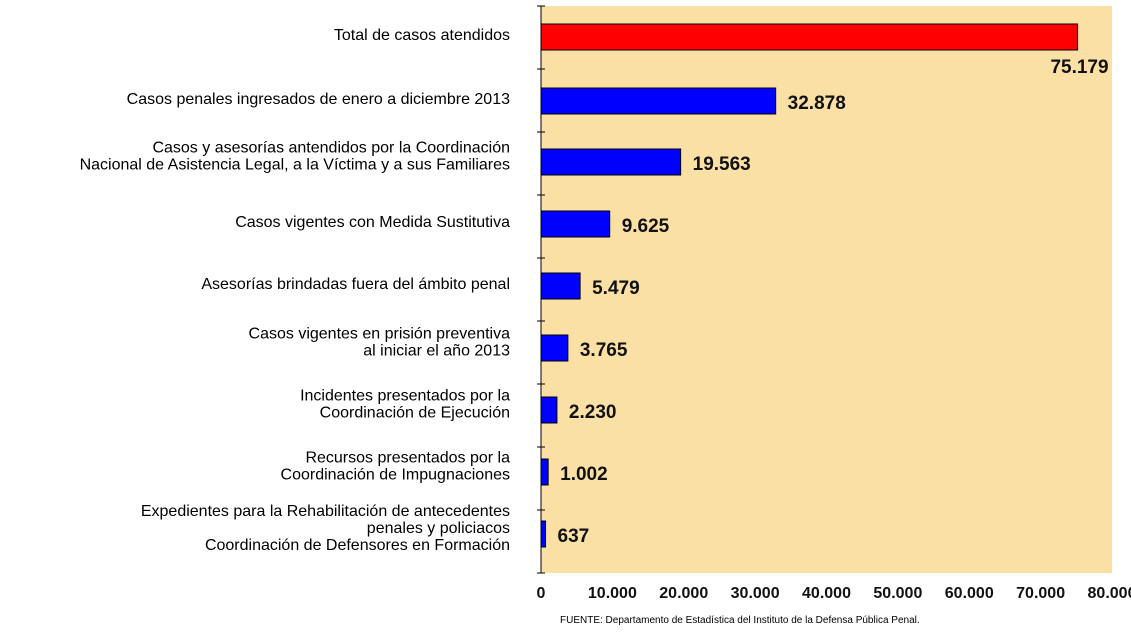 The width and height of the screenshot is (1131, 634). What do you see at coordinates (574, 536) in the screenshot?
I see `value-label: 637` at bounding box center [574, 536].